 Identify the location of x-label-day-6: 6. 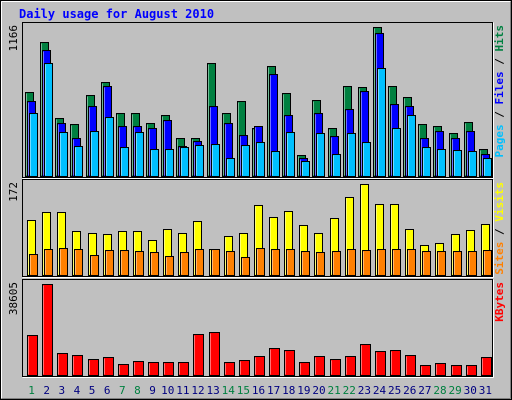
(107, 390).